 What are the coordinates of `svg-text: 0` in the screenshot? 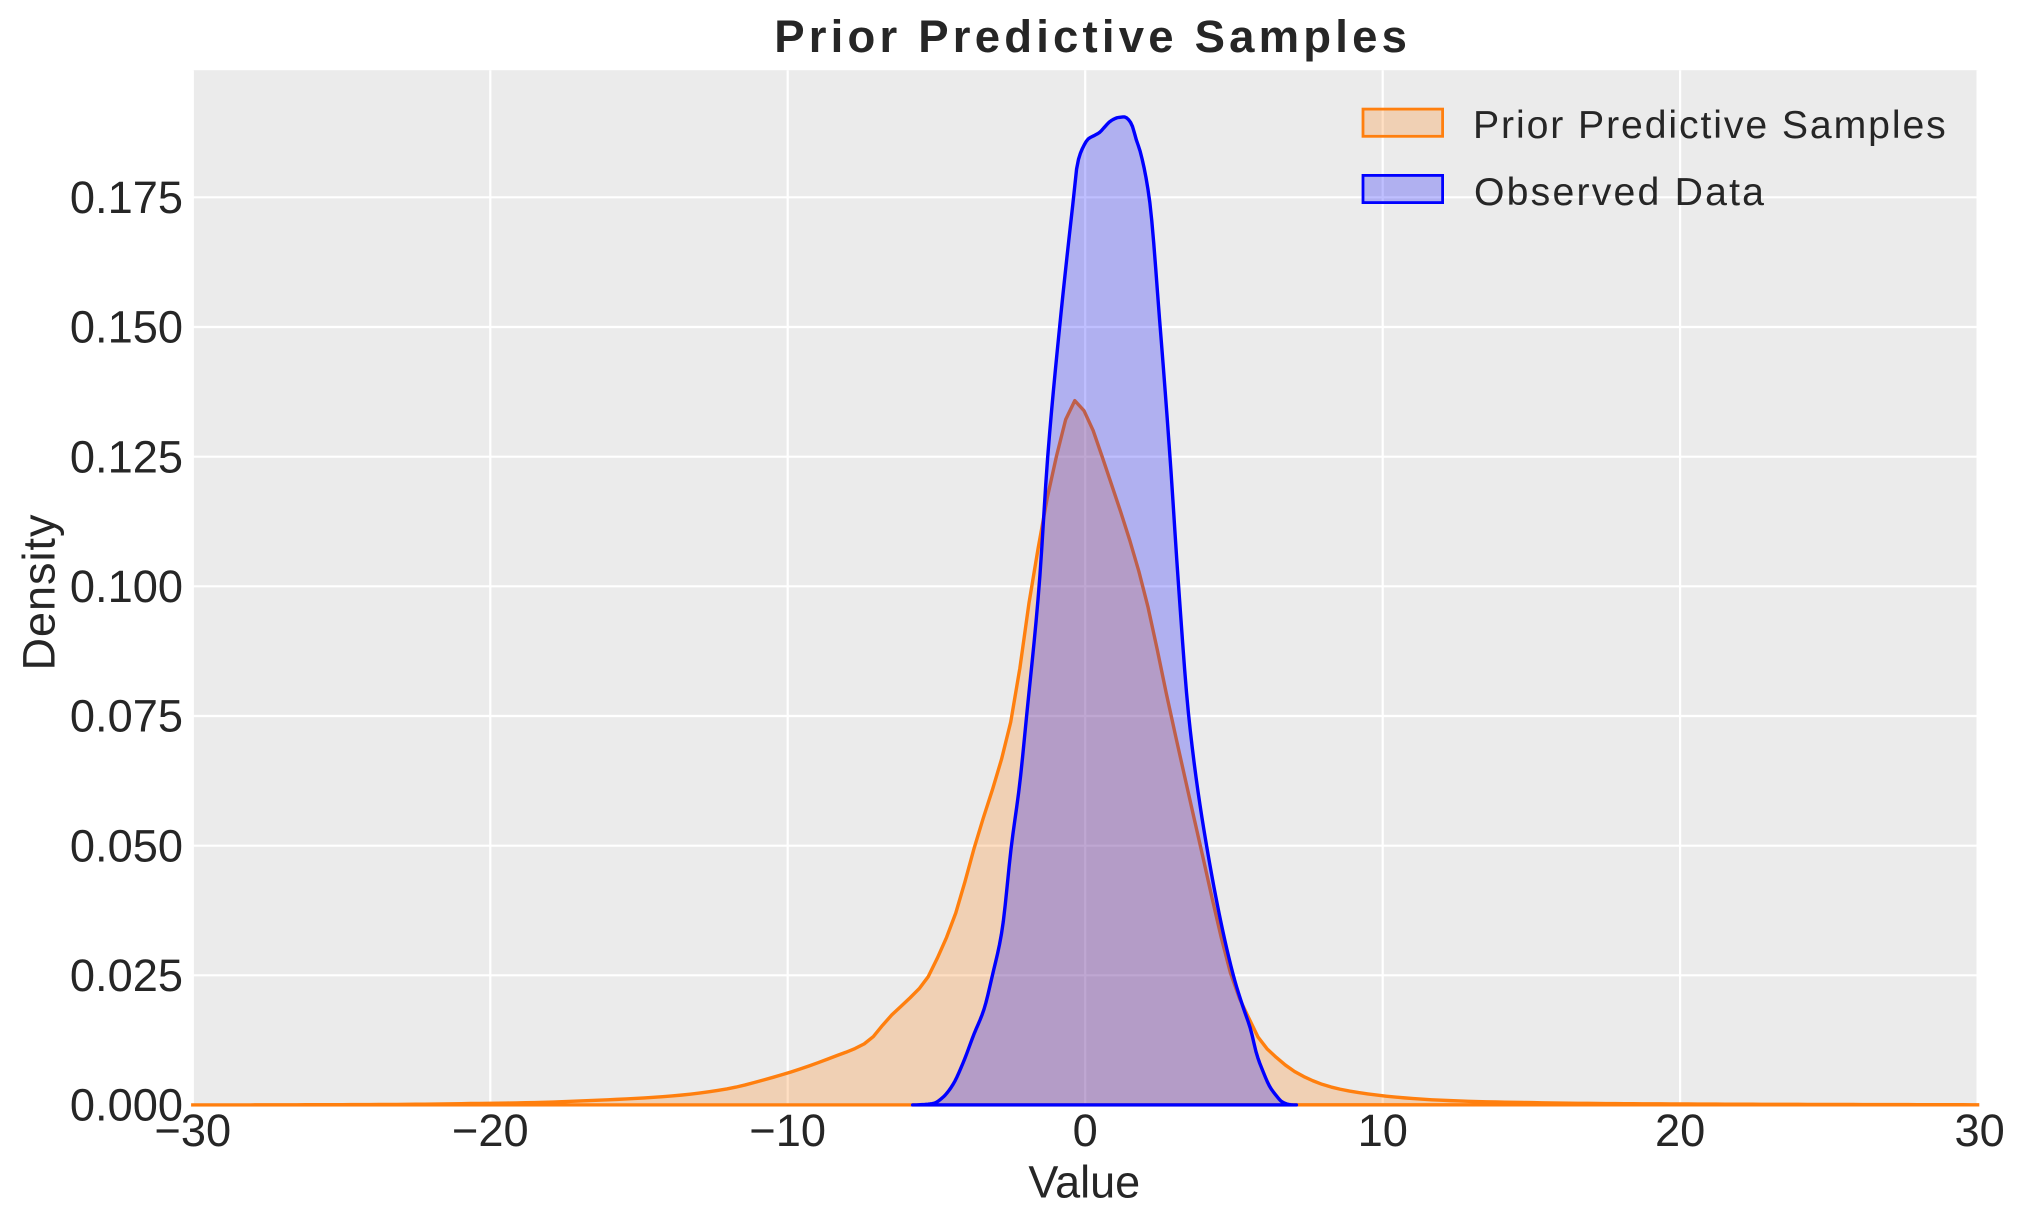 It's located at (1085, 1130).